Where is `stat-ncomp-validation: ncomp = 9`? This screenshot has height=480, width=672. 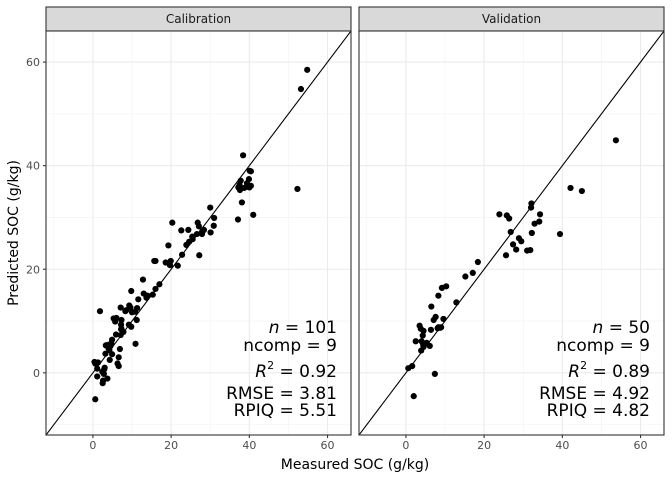 stat-ncomp-validation: ncomp = 9 is located at coordinates (603, 346).